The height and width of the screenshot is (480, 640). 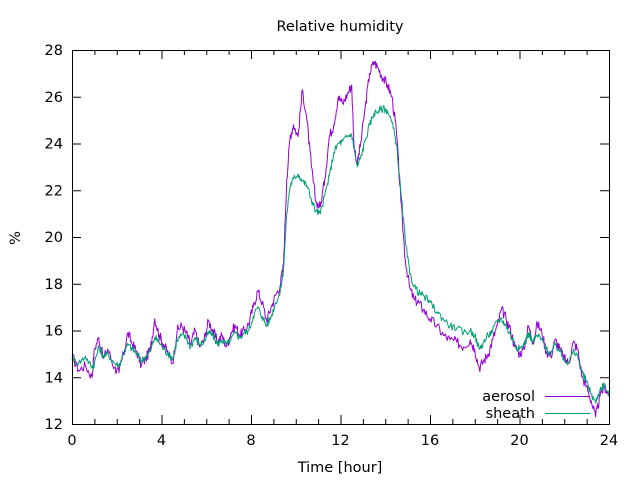 What do you see at coordinates (161, 441) in the screenshot?
I see `x-tick-label: 4` at bounding box center [161, 441].